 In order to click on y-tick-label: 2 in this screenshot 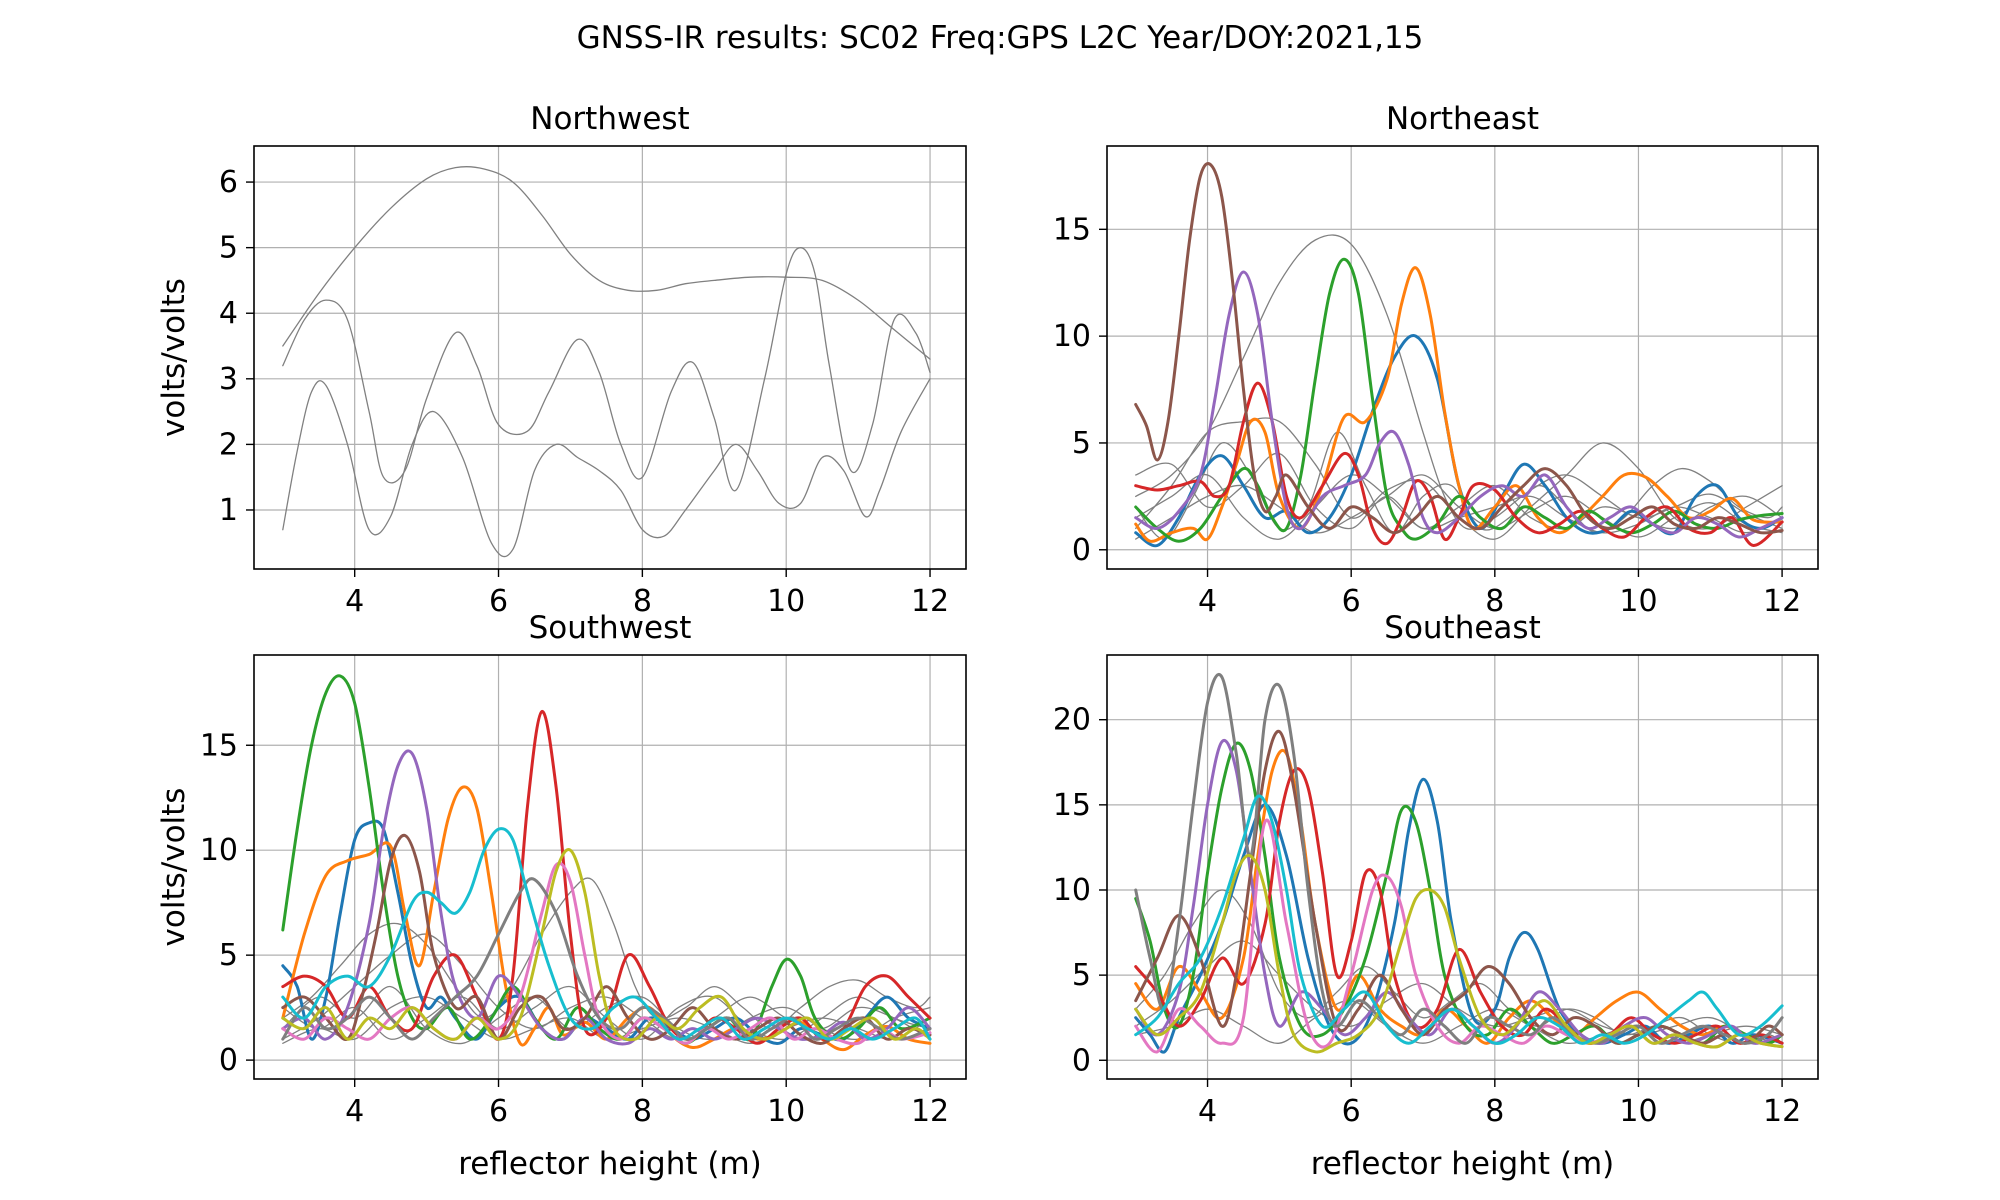, I will do `click(228, 444)`.